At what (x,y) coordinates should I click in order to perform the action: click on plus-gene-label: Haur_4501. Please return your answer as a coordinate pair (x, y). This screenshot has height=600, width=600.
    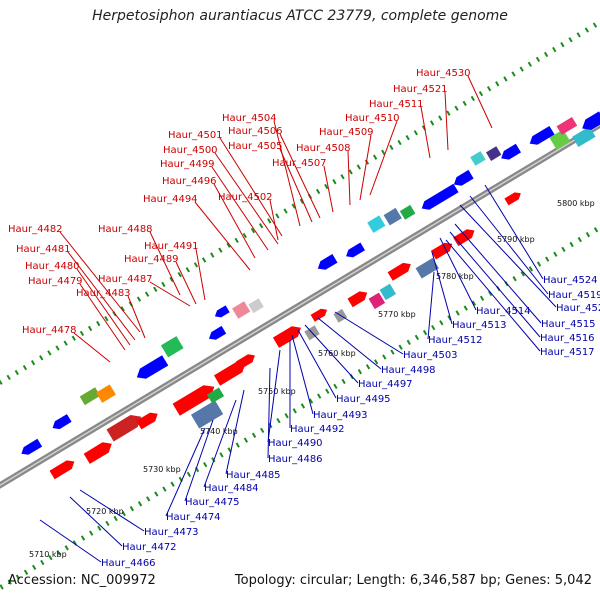
    Looking at the image, I should click on (195, 135).